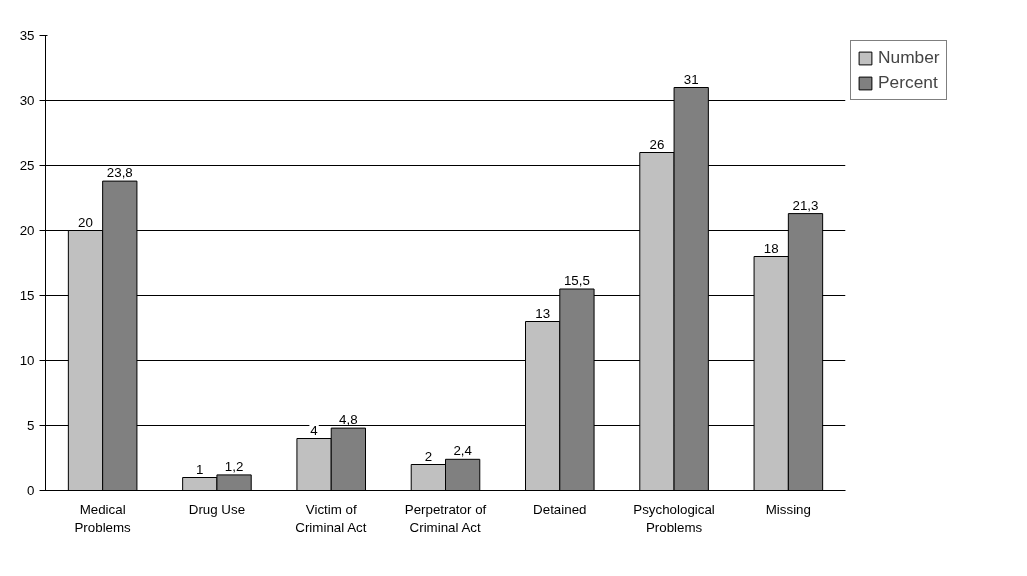 This screenshot has width=1027, height=576. Describe the element at coordinates (908, 82) in the screenshot. I see `legend-label: Percent` at that location.